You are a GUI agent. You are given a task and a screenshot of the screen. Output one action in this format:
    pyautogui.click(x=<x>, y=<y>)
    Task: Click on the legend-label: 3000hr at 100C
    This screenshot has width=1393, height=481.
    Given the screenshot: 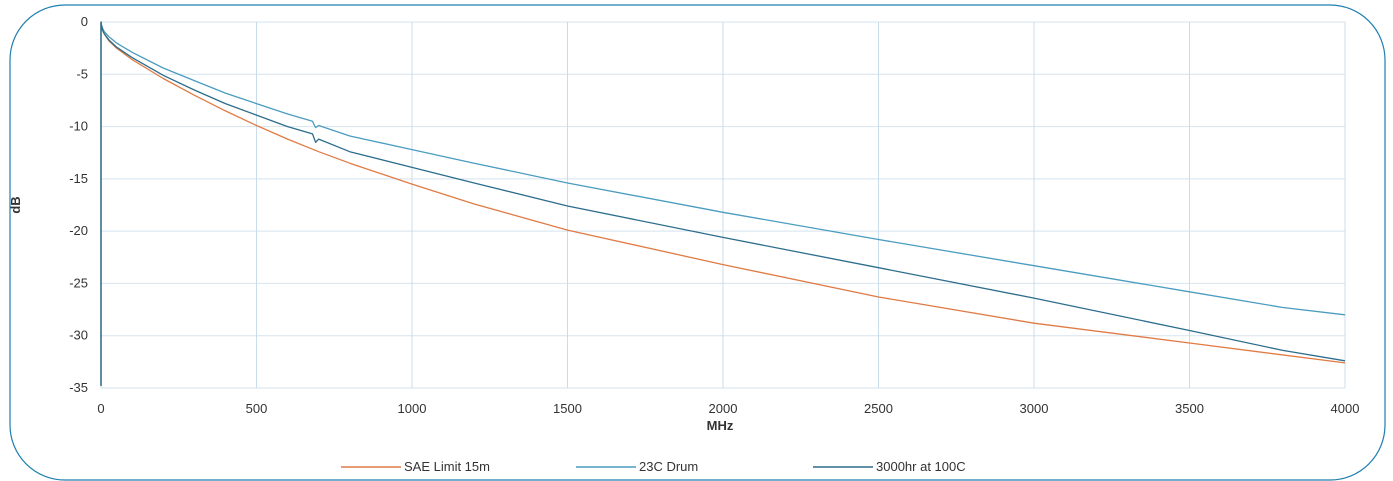 What is the action you would take?
    pyautogui.click(x=921, y=466)
    